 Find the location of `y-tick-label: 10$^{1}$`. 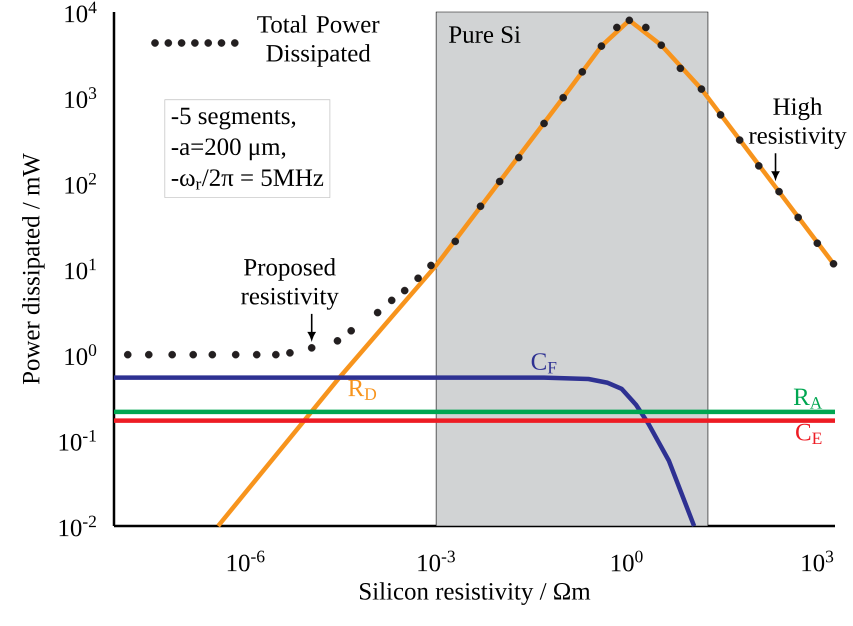

y-tick-label: 10$^{1}$ is located at coordinates (80, 269).